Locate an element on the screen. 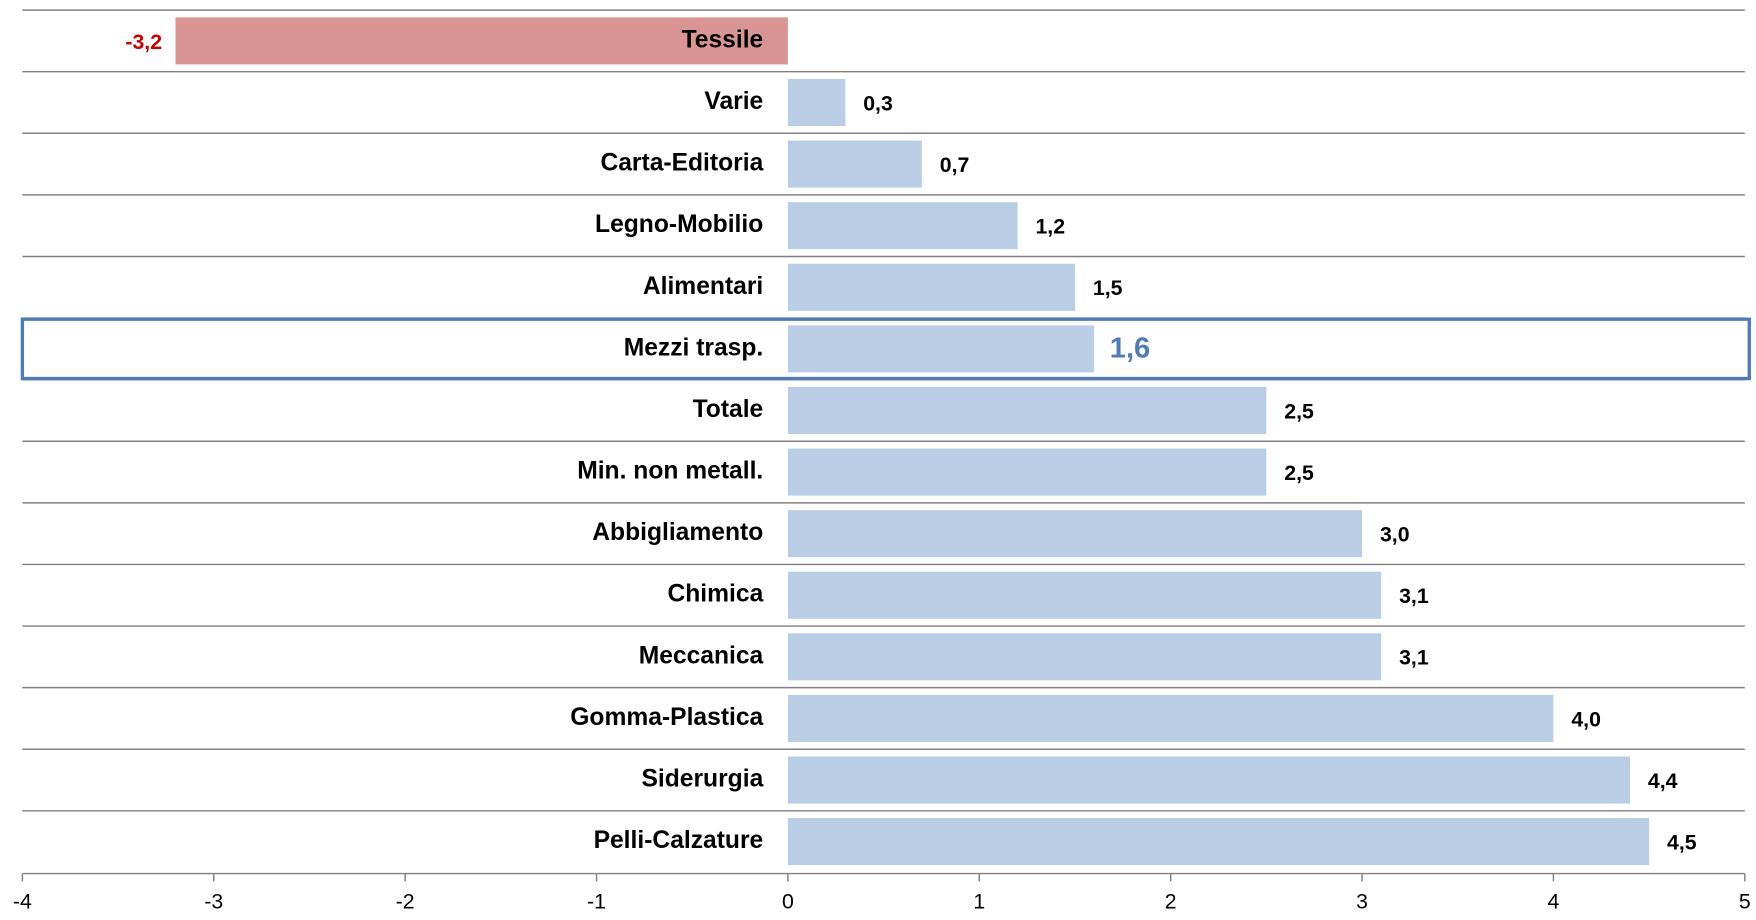 The image size is (1756, 920). value-label: 0,7 is located at coordinates (955, 165).